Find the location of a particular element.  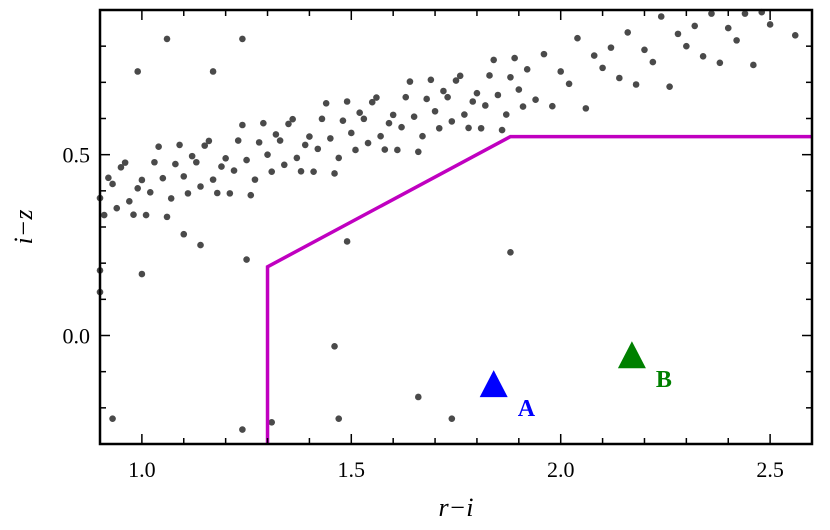

highlight-markers: AB is located at coordinates (575, 381).